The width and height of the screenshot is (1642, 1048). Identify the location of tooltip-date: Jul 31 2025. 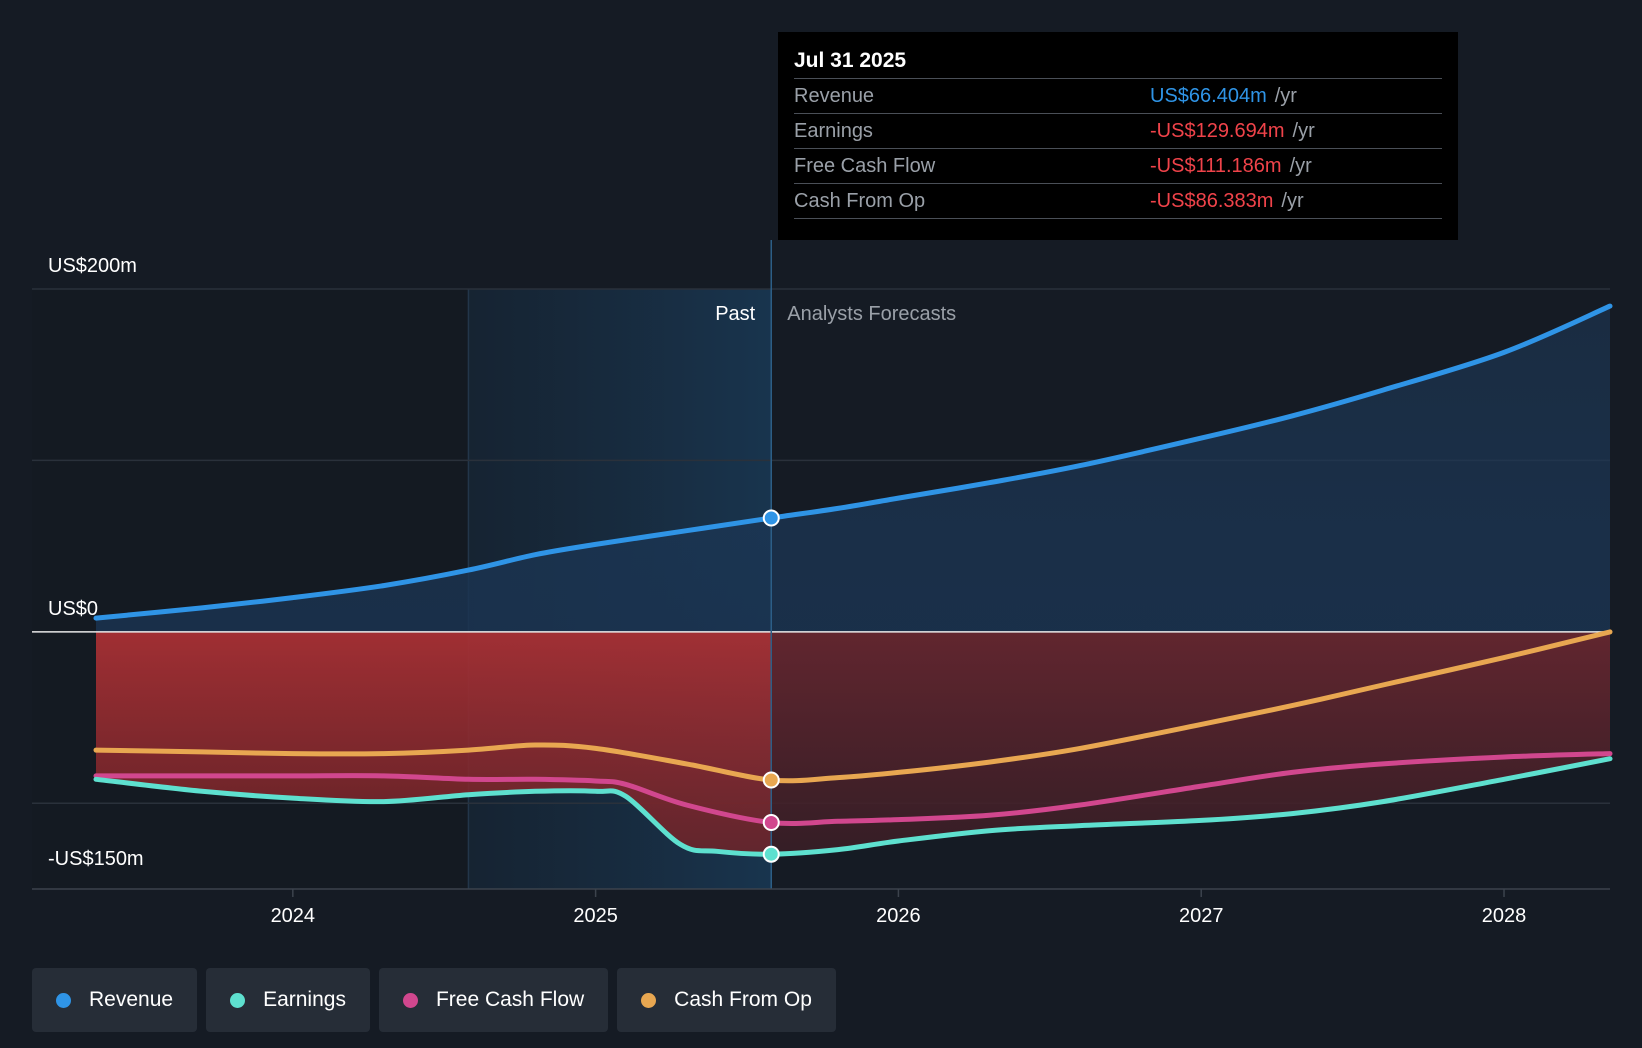
(850, 60).